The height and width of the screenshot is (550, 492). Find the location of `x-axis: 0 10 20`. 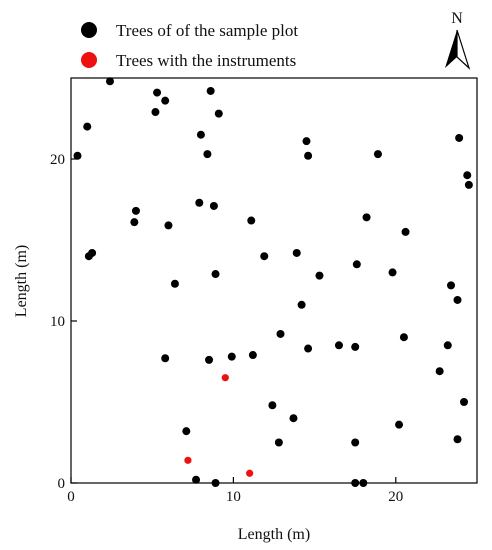

x-axis: 0 10 20 is located at coordinates (235, 491).